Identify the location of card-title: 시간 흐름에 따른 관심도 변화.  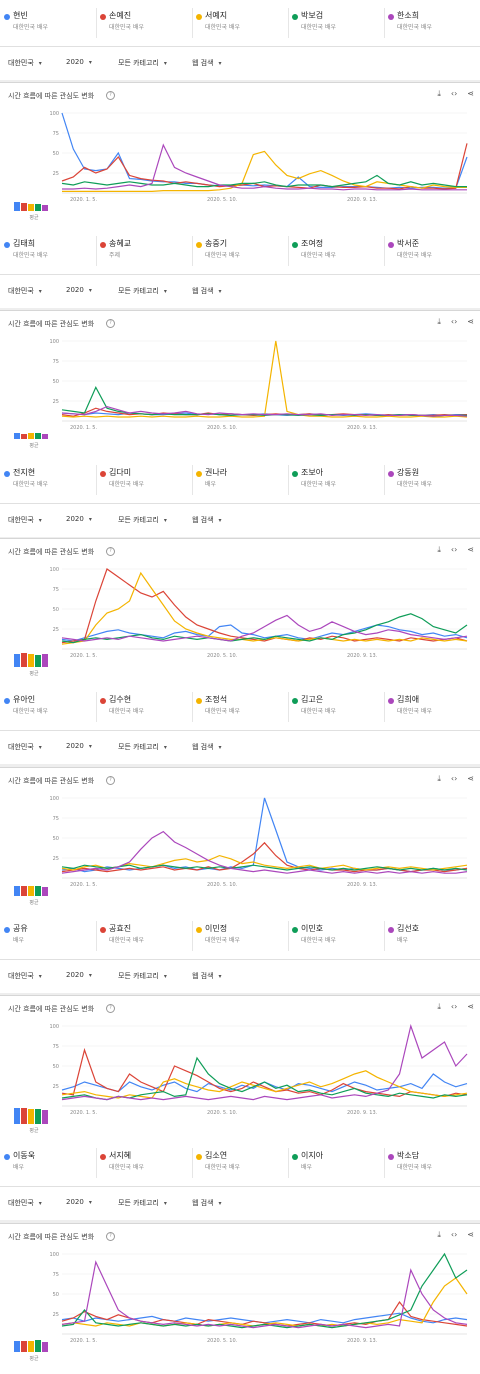
(51, 781).